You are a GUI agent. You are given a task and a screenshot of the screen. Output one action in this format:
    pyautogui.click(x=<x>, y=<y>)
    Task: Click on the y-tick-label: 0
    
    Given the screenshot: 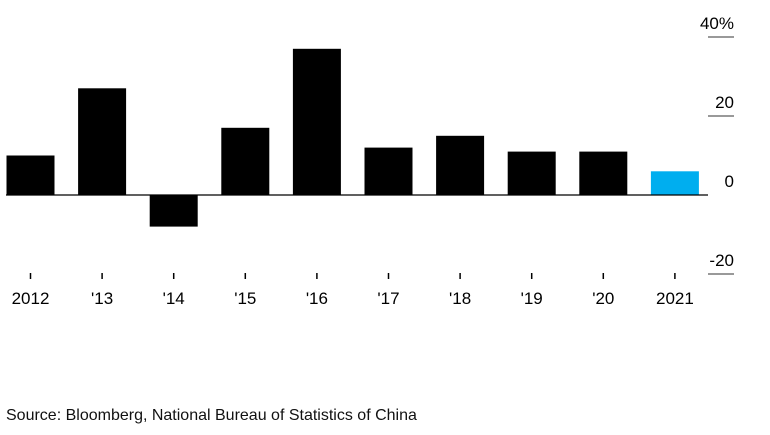 What is the action you would take?
    pyautogui.click(x=729, y=181)
    